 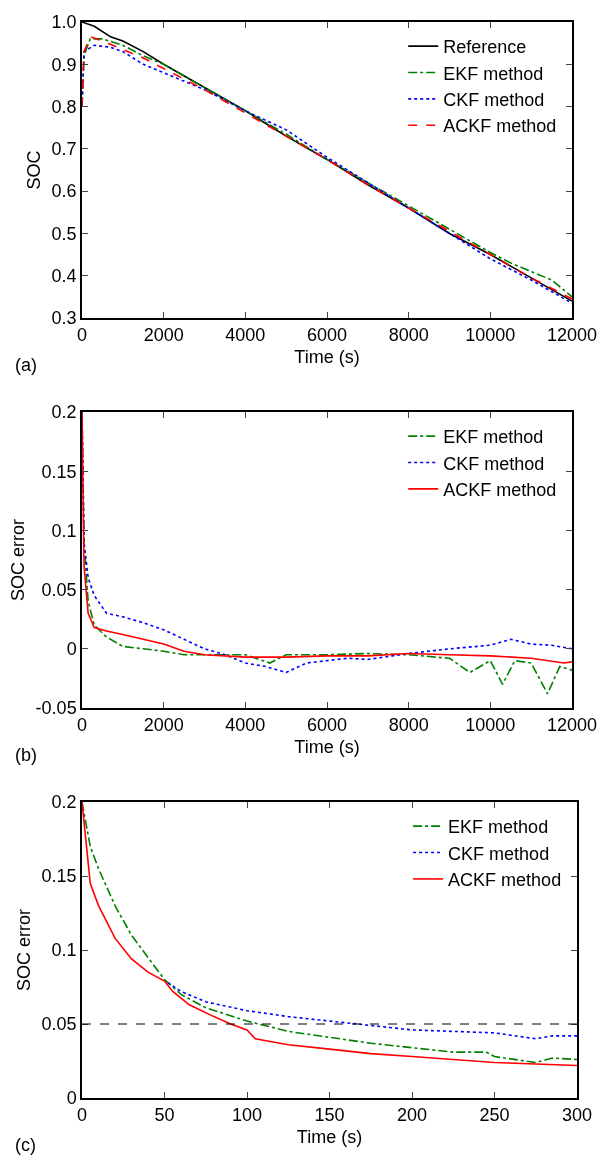 What do you see at coordinates (164, 1115) in the screenshot?
I see `x-tick-label: 50` at bounding box center [164, 1115].